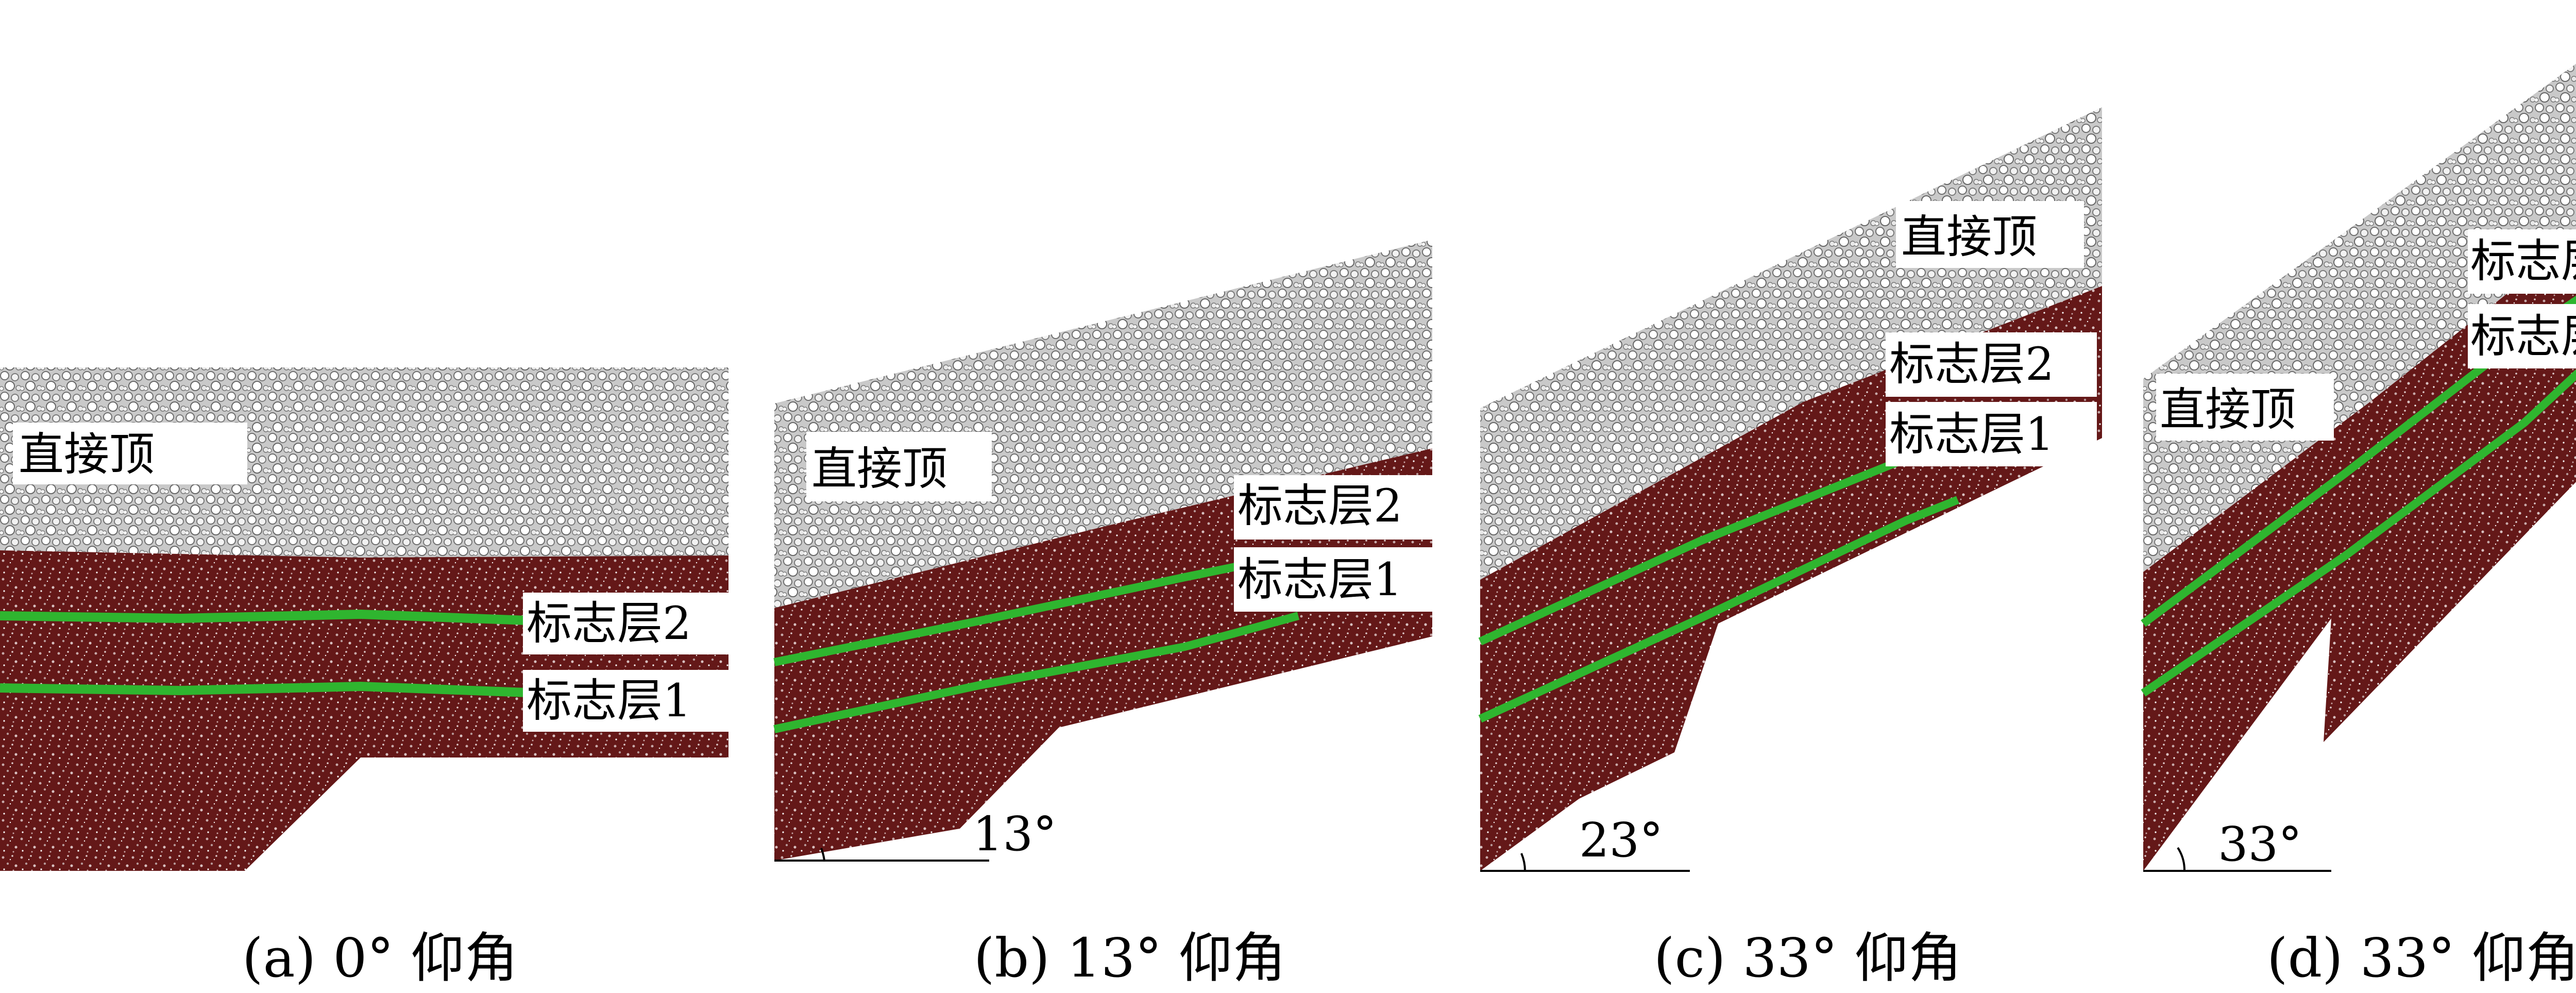 Image resolution: width=2576 pixels, height=993 pixels. What do you see at coordinates (380, 958) in the screenshot?
I see `panel-caption: (a) 0° 仰角` at bounding box center [380, 958].